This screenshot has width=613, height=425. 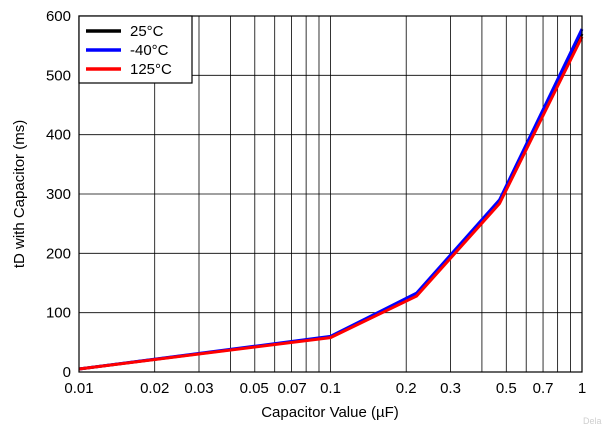 I want to click on x-tick-label: 0.02, so click(x=154, y=388).